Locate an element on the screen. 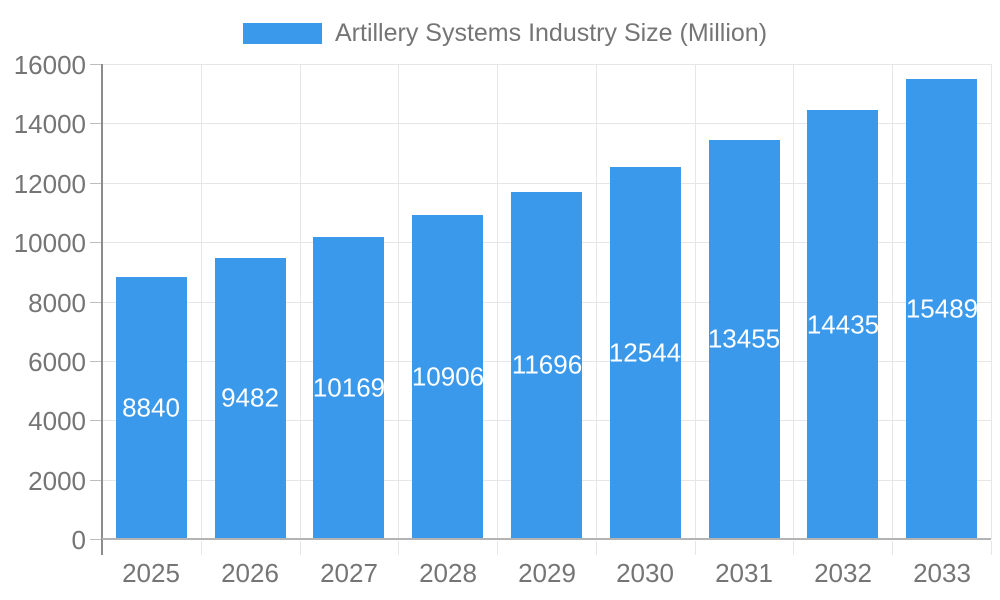 This screenshot has height=600, width=1000. y-axis-tick-label: 8000 is located at coordinates (57, 303).